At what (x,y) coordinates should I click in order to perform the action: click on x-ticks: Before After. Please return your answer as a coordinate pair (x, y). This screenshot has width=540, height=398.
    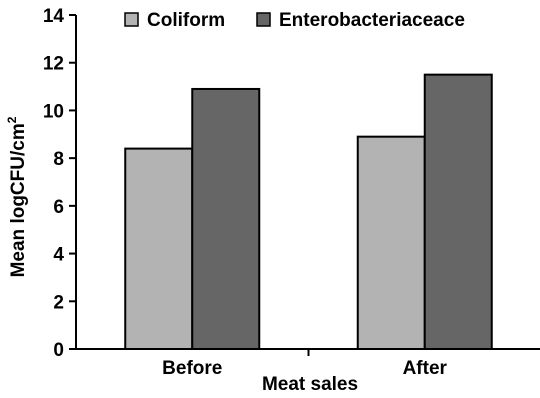
    Looking at the image, I should click on (305, 364).